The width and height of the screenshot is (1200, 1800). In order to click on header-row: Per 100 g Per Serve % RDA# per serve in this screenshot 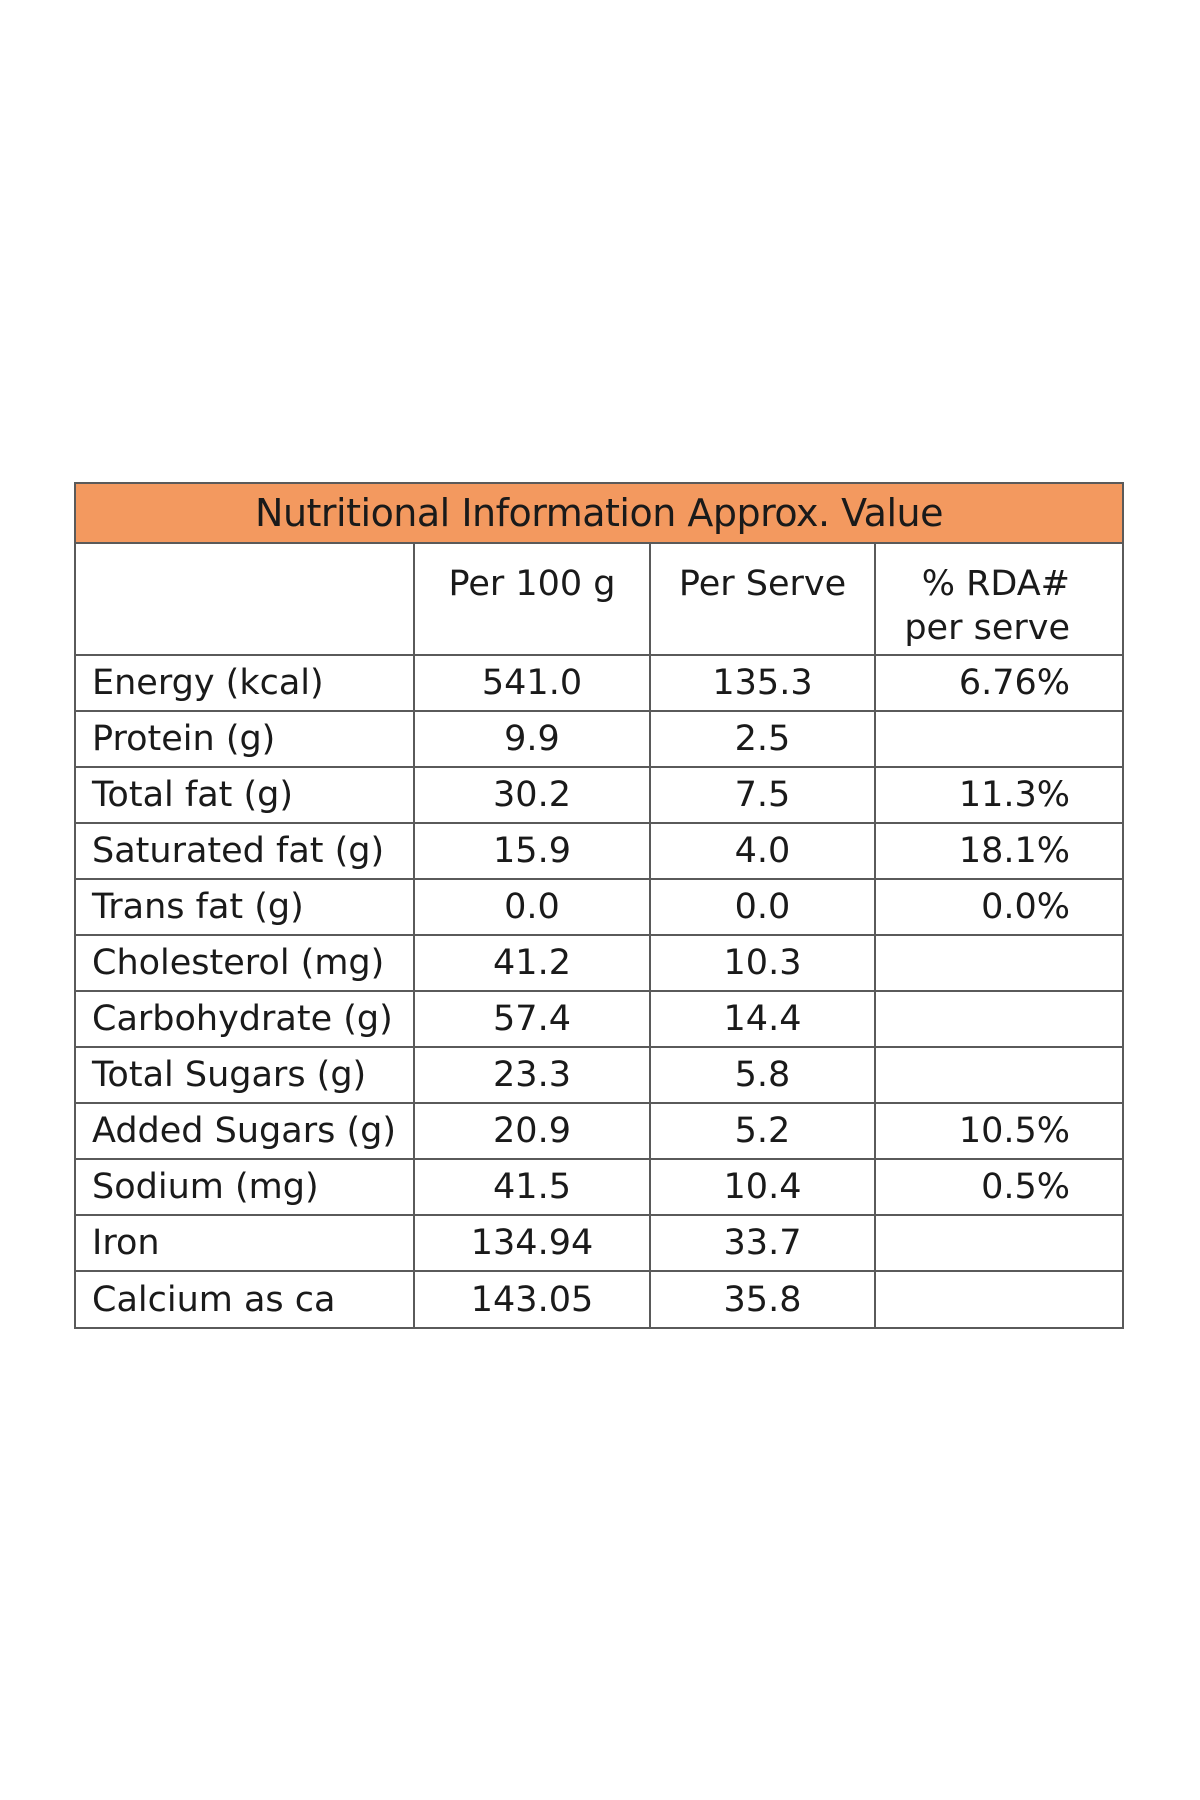, I will do `click(599, 600)`.